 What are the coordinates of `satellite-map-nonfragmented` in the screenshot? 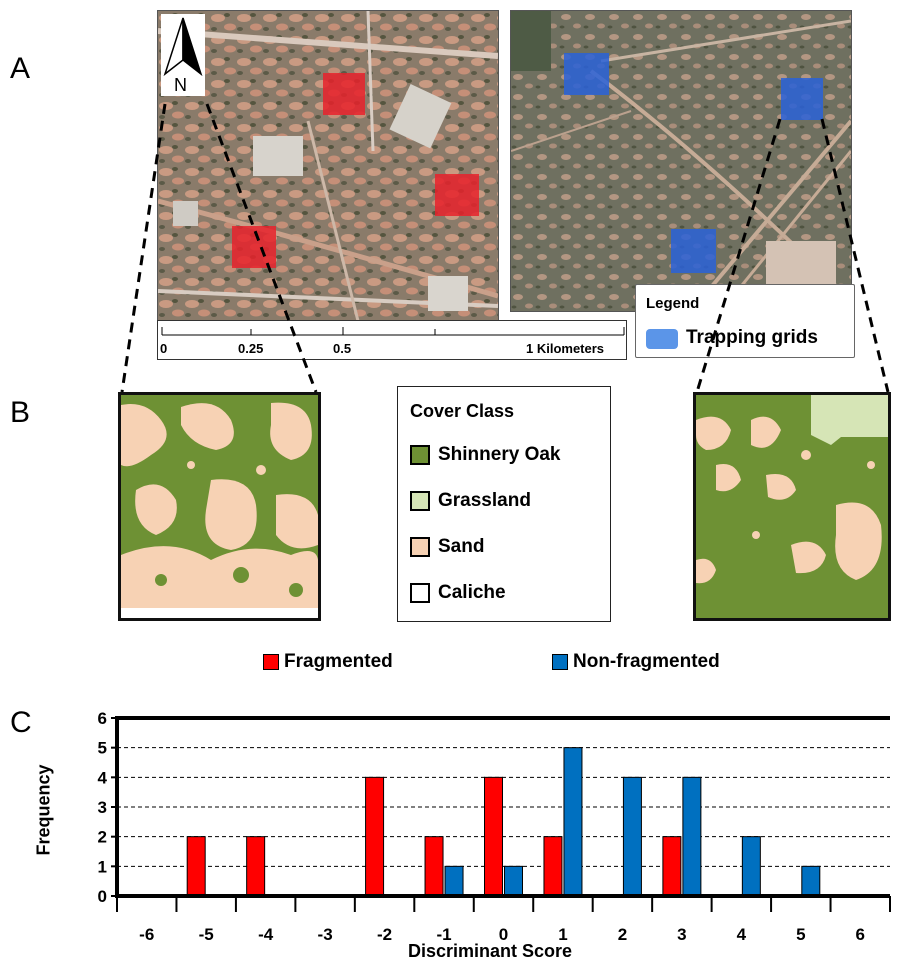 It's located at (681, 161).